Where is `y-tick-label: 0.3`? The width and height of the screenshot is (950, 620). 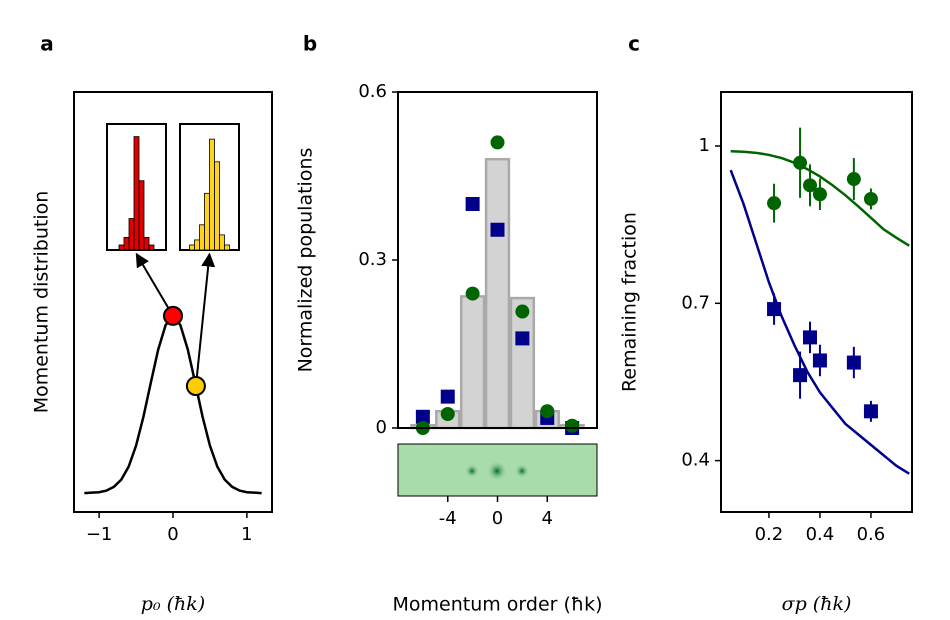
y-tick-label: 0.3 is located at coordinates (372, 259).